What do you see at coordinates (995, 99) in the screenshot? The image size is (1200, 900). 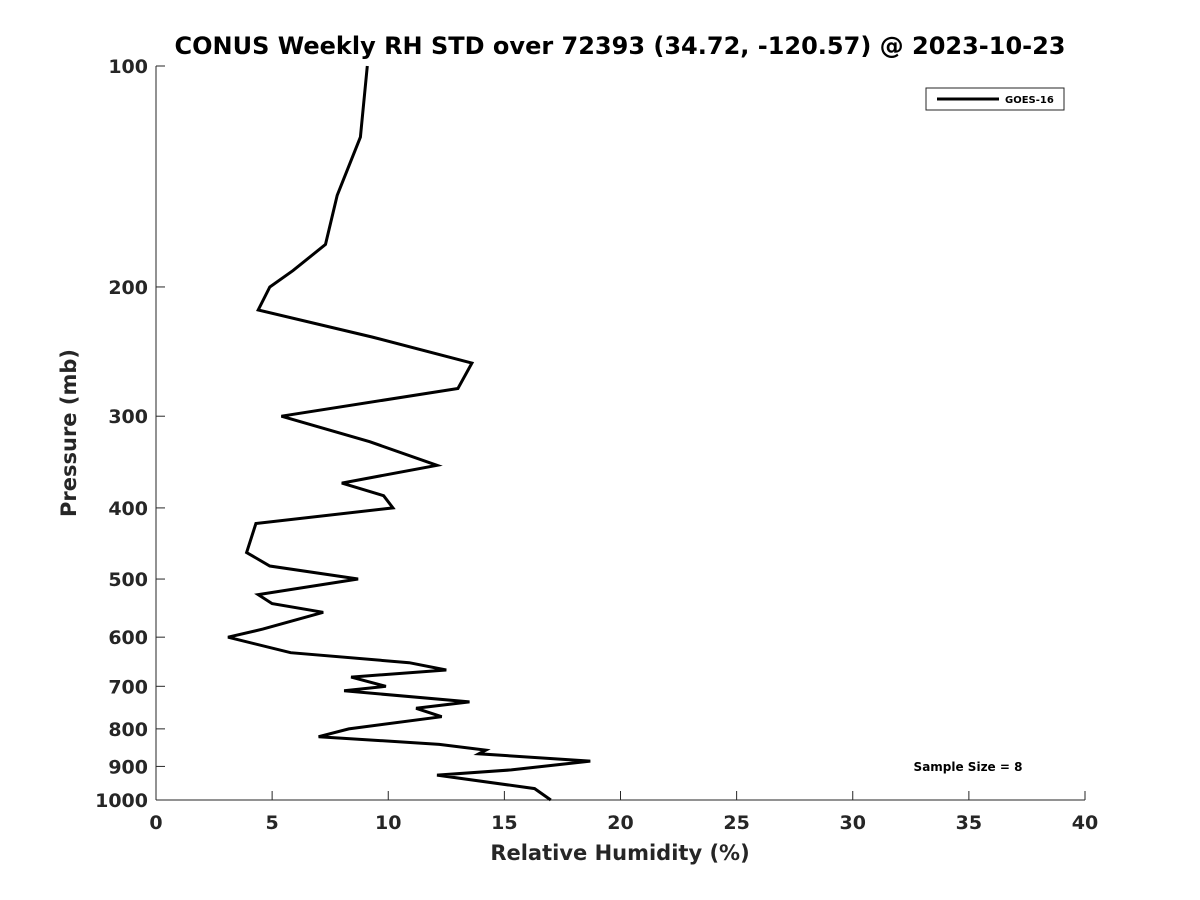 I see `legend: GOES-16` at bounding box center [995, 99].